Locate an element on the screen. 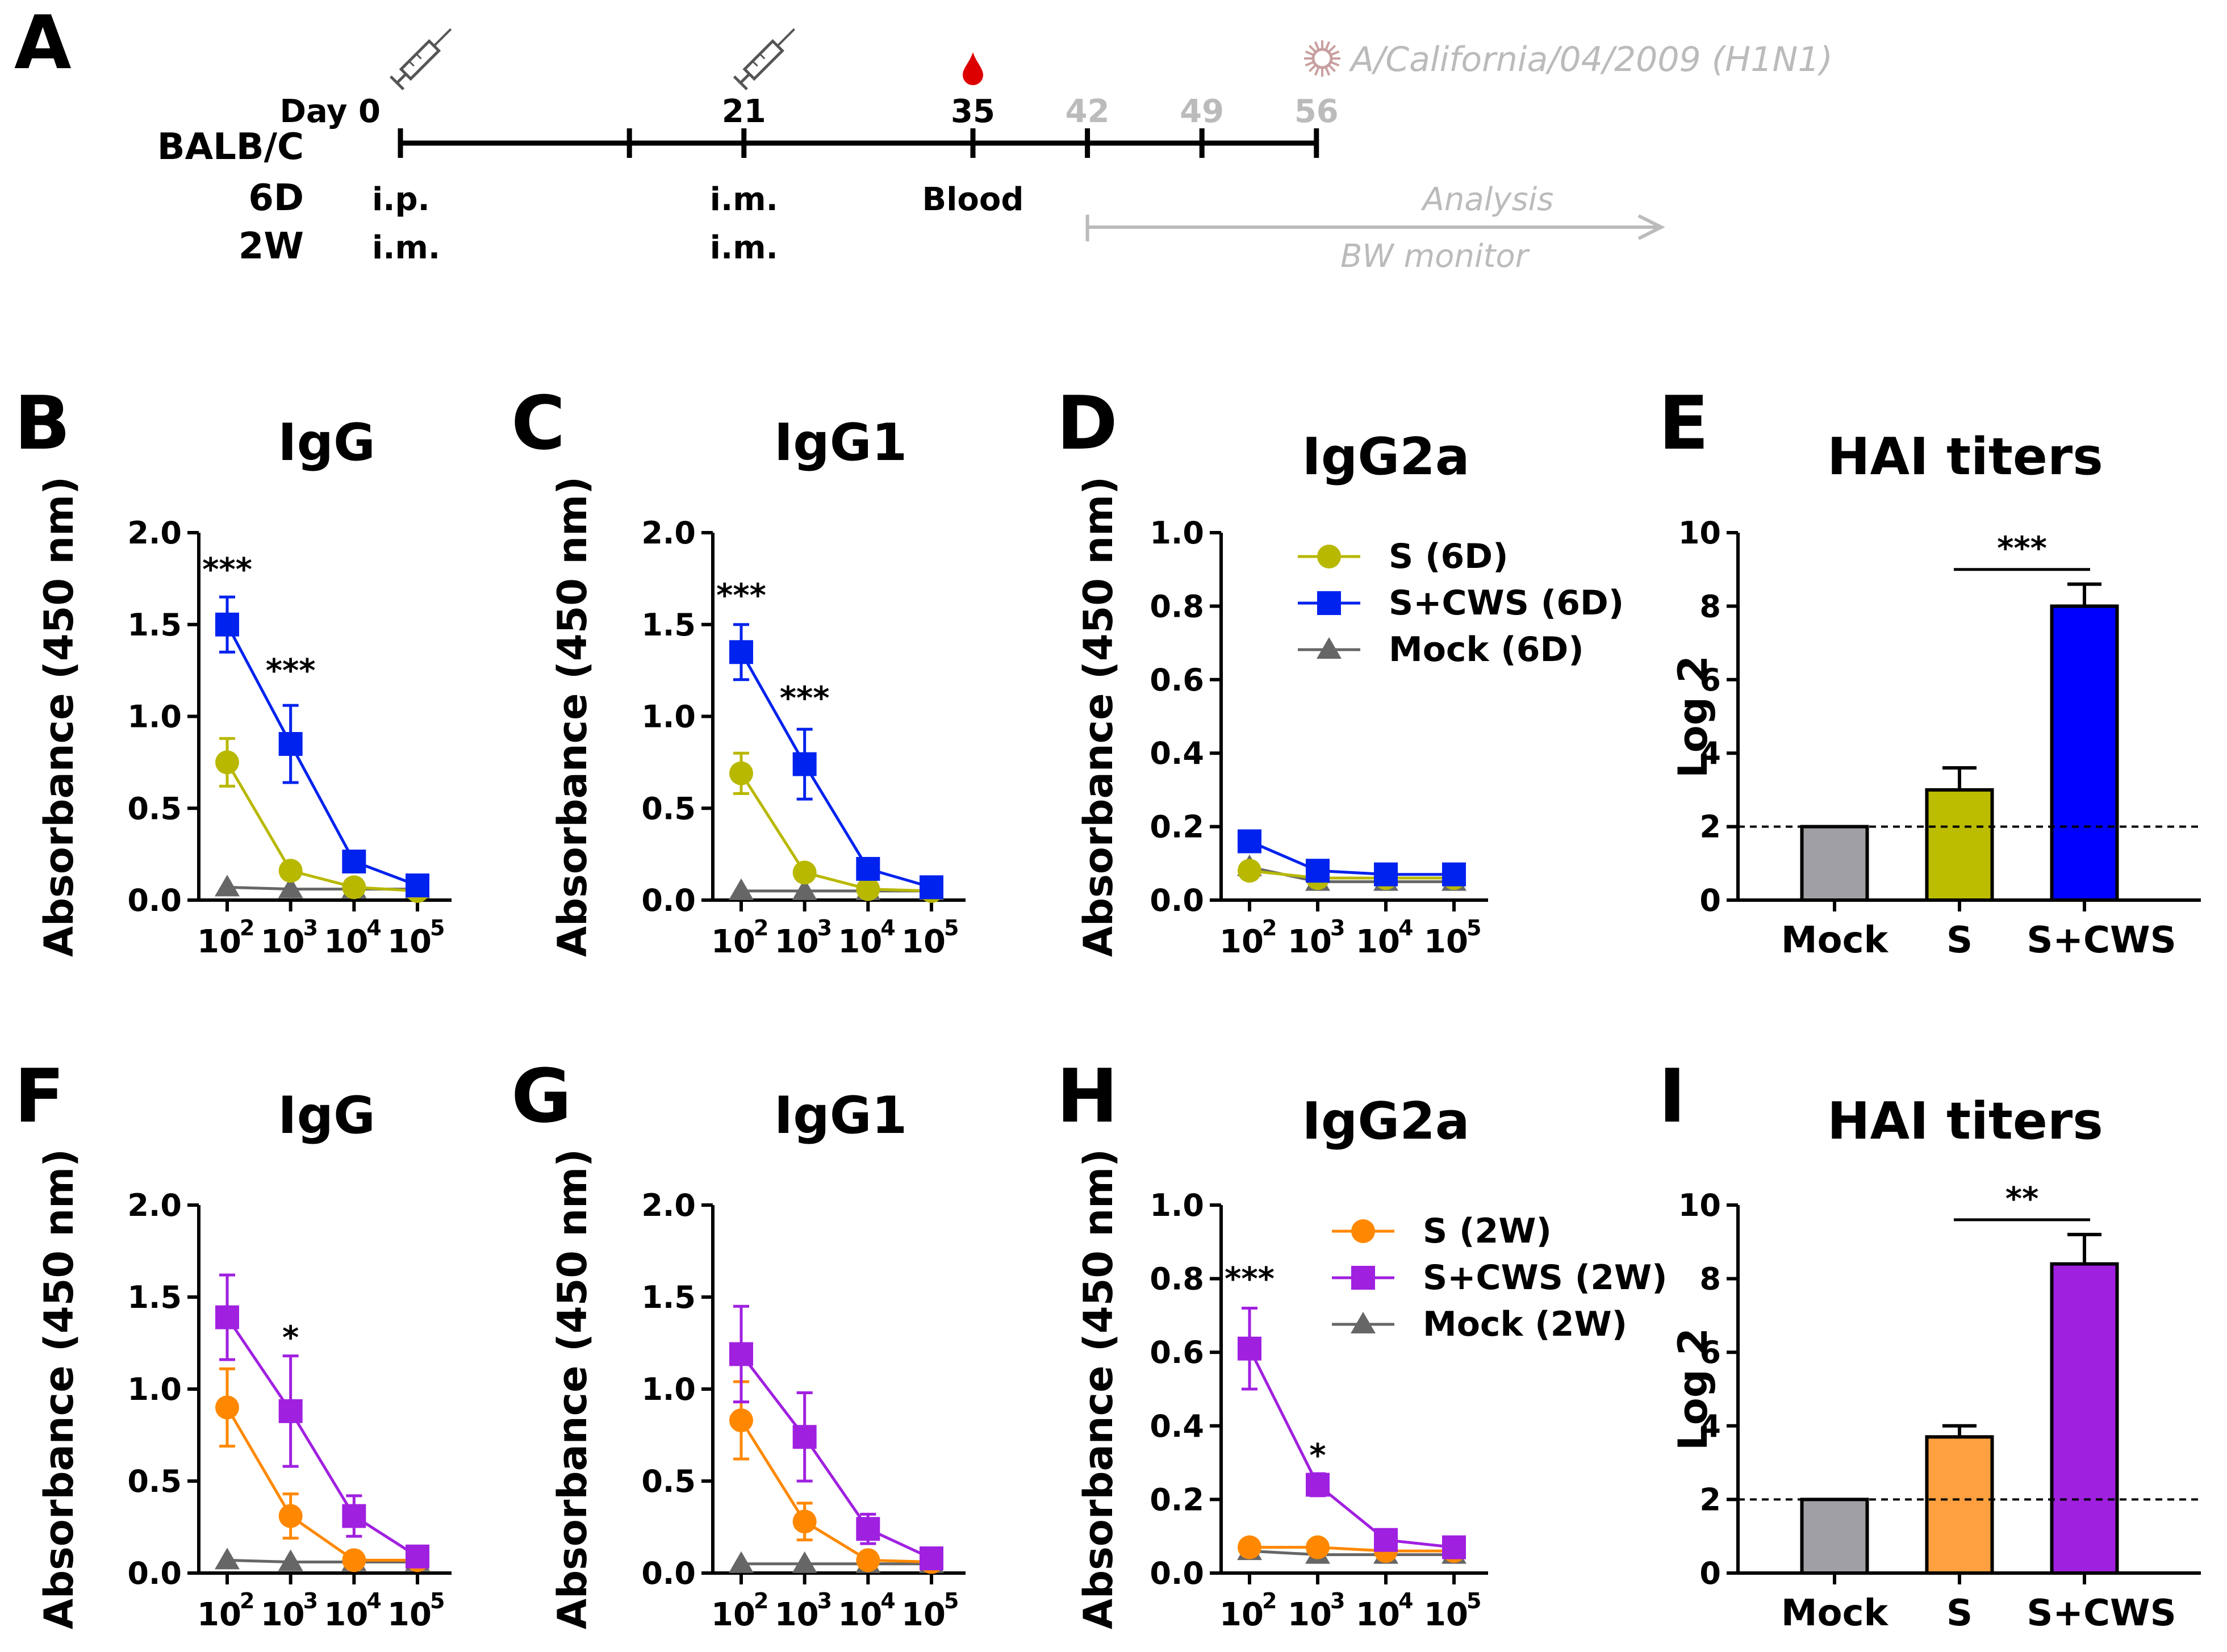  legend-label: S+CWS (6D) is located at coordinates (1506, 603).